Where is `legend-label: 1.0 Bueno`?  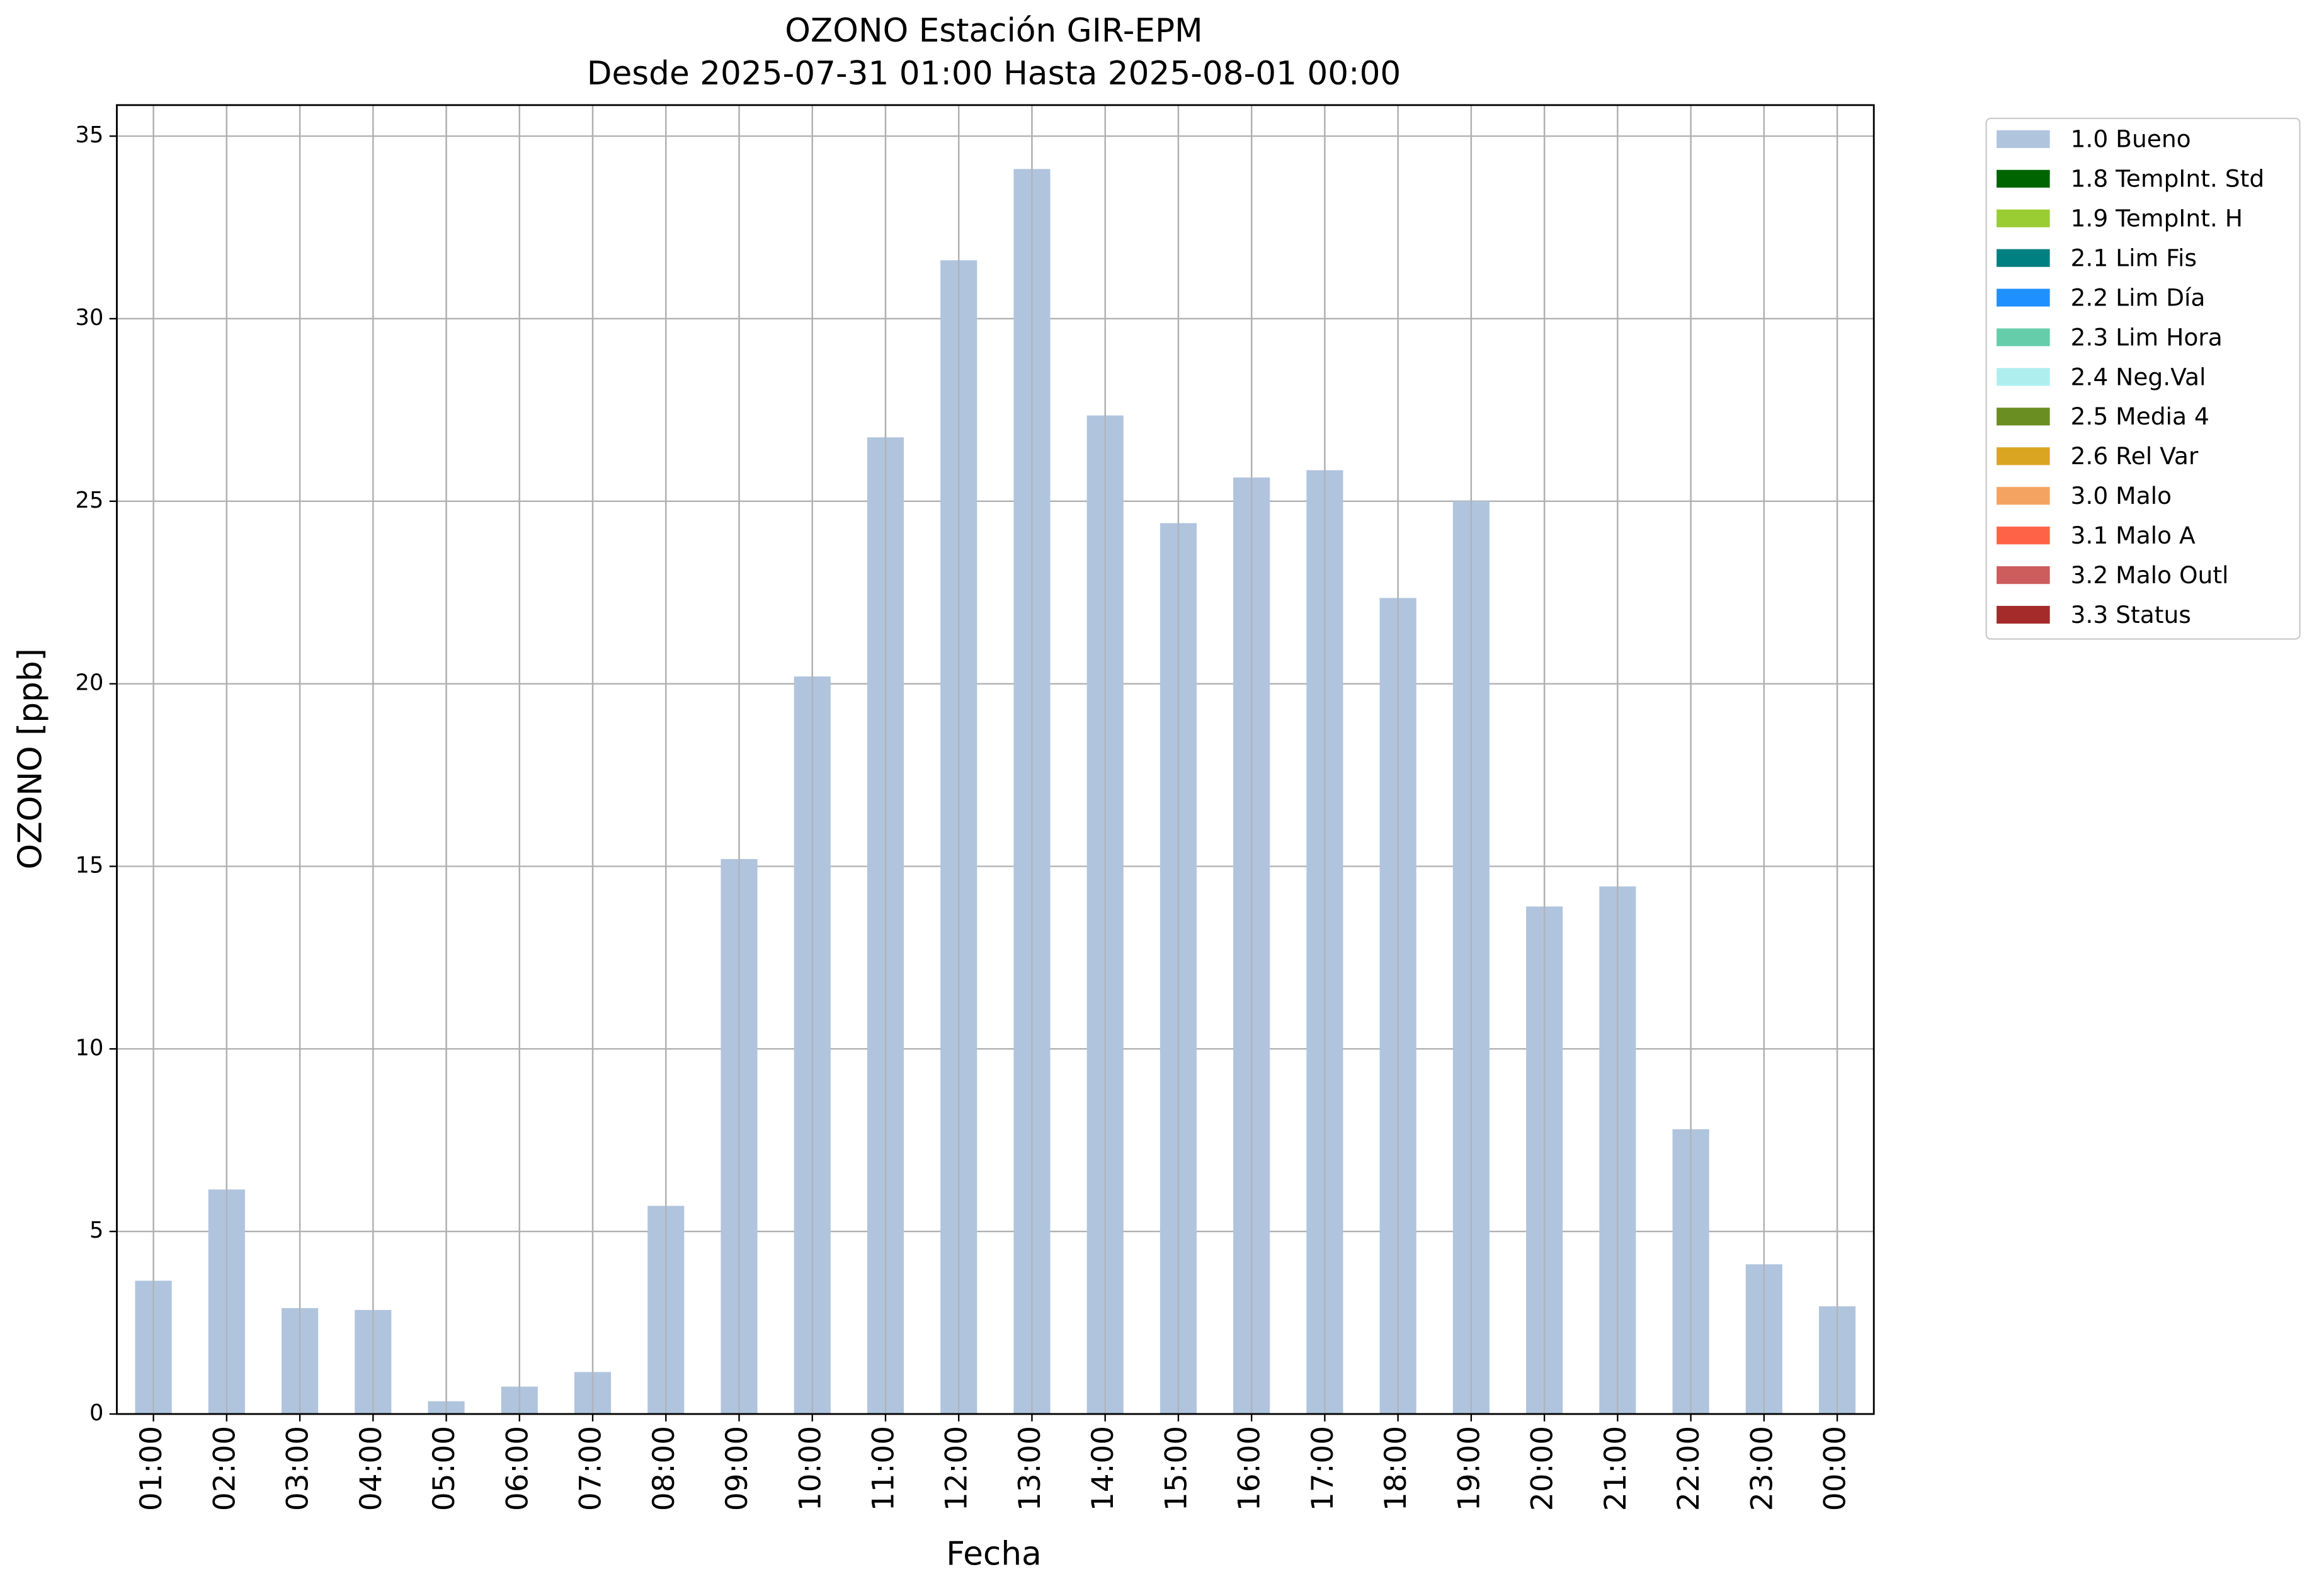
legend-label: 1.0 Bueno is located at coordinates (2131, 139).